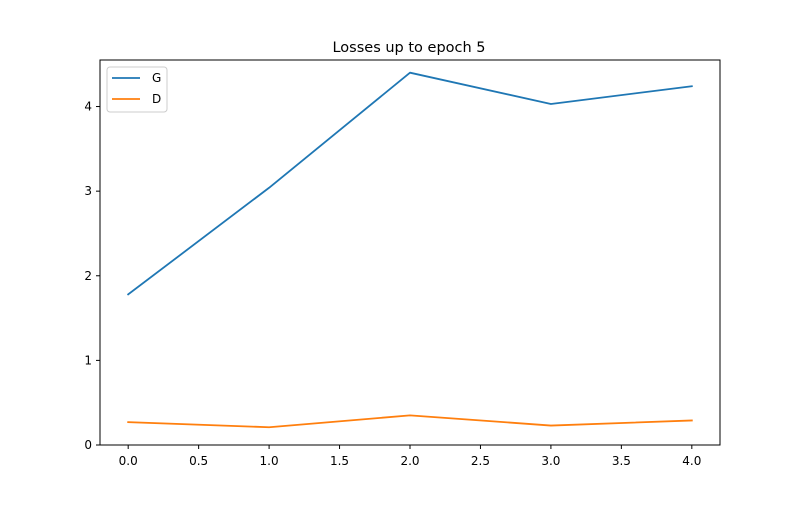  Describe the element at coordinates (409, 461) in the screenshot. I see `x-tick-label: 2.0` at that location.